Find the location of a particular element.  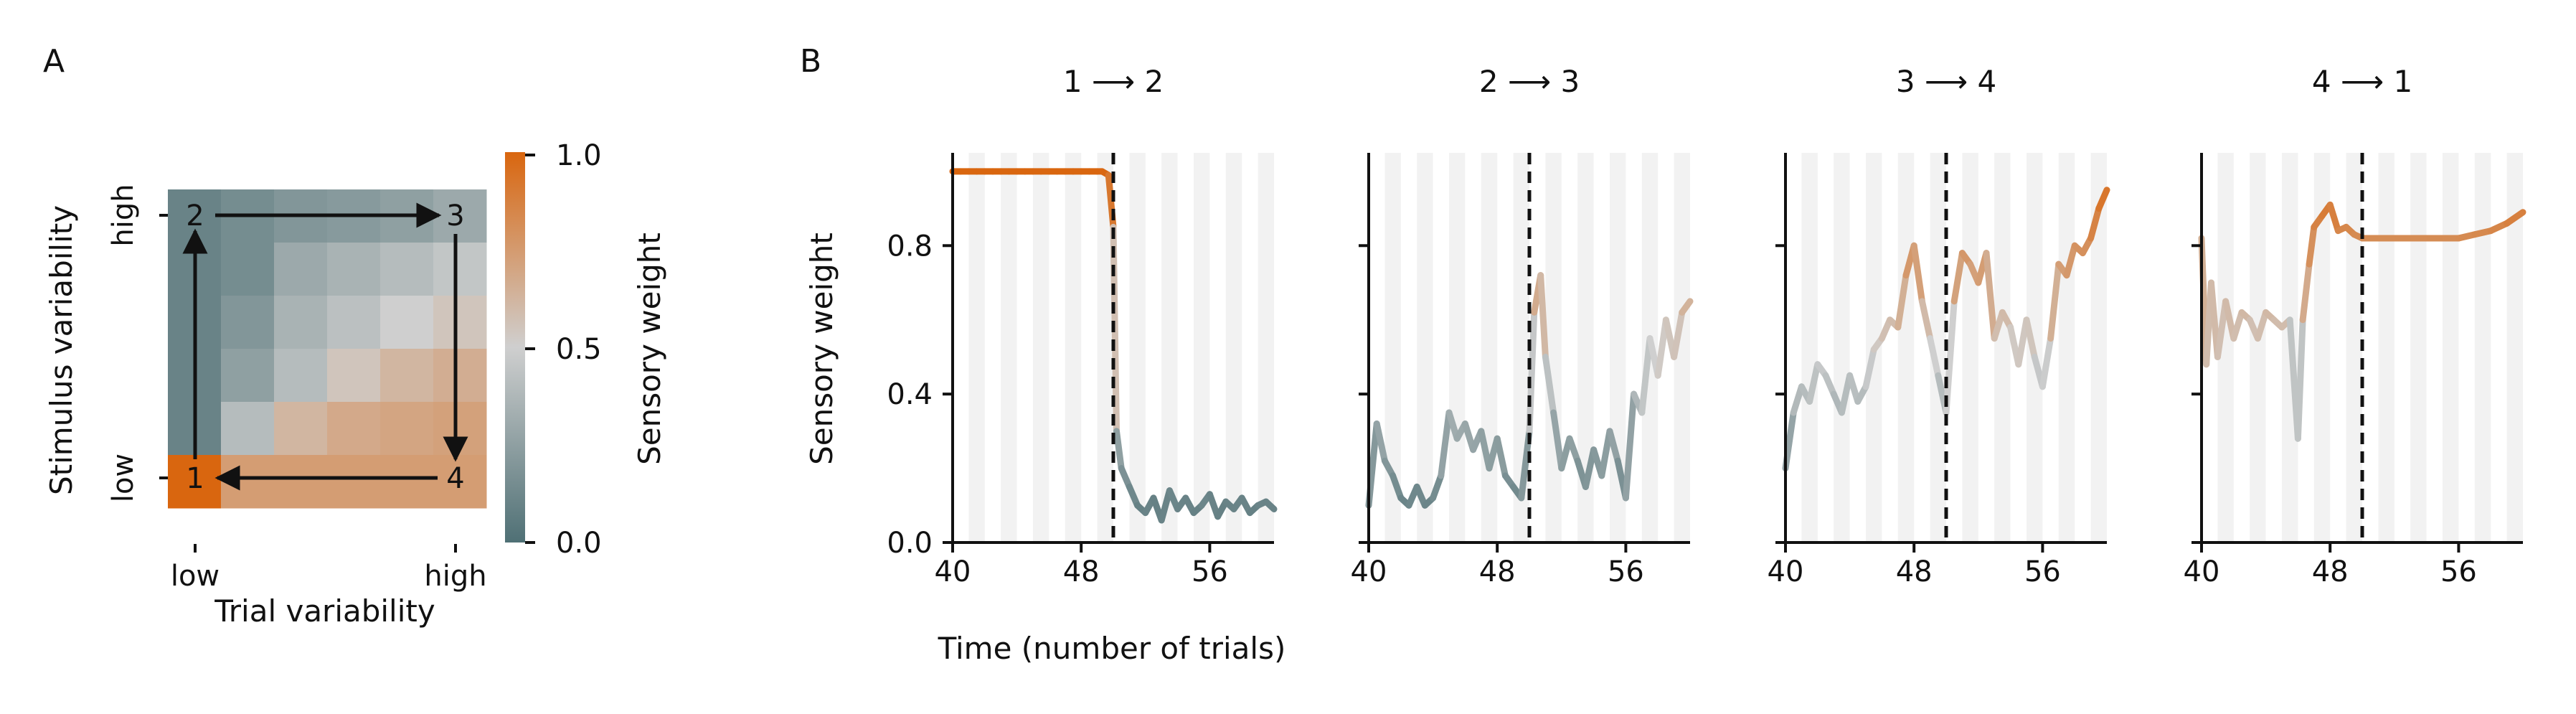

lines-ylabel: Sensory weight is located at coordinates (821, 348).